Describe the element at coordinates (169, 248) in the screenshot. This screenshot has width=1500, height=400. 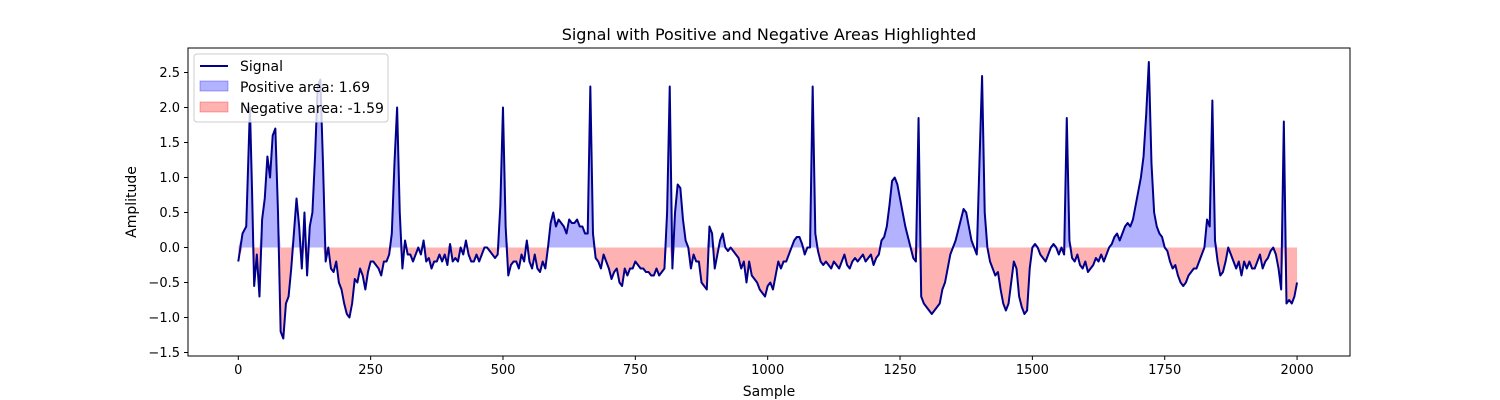
I see `y-tick-label: 0.0` at that location.